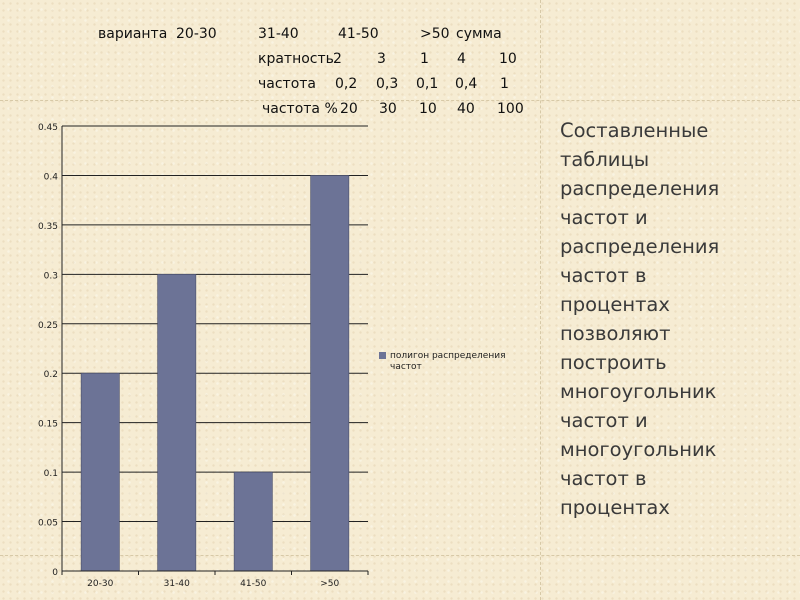  I want to click on table-cell: сумма, so click(479, 34).